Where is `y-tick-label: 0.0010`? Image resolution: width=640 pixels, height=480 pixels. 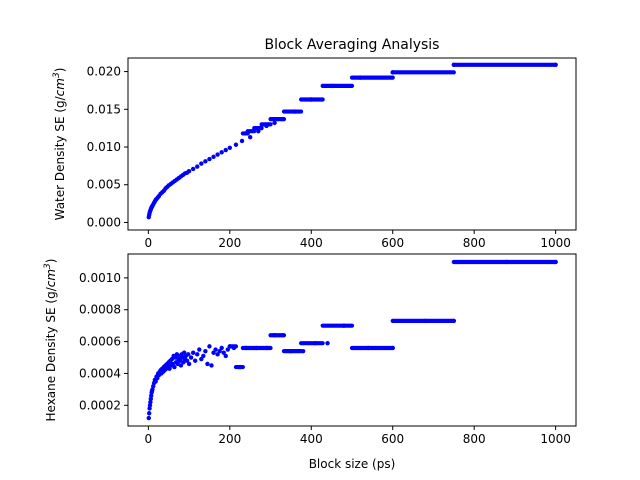 y-tick-label: 0.0010 is located at coordinates (100, 278).